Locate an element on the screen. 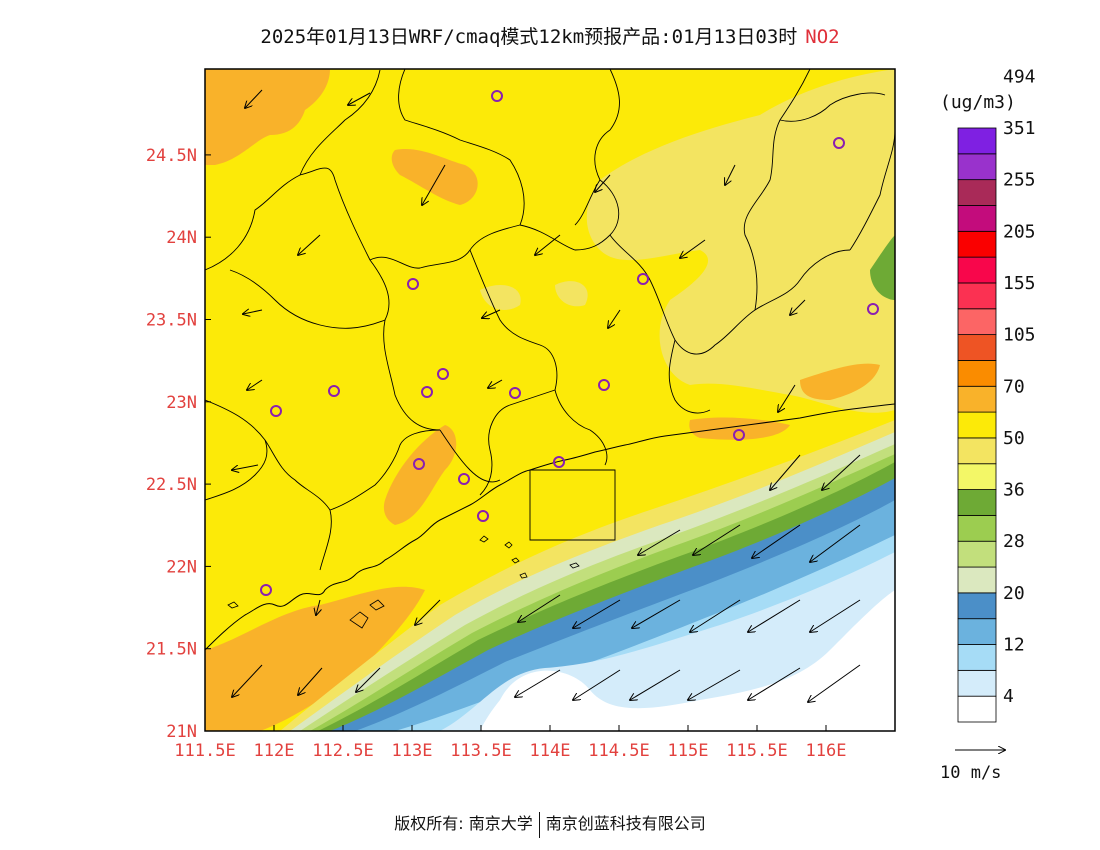 The image size is (1100, 850). field-high-mid is located at coordinates (420, 475).